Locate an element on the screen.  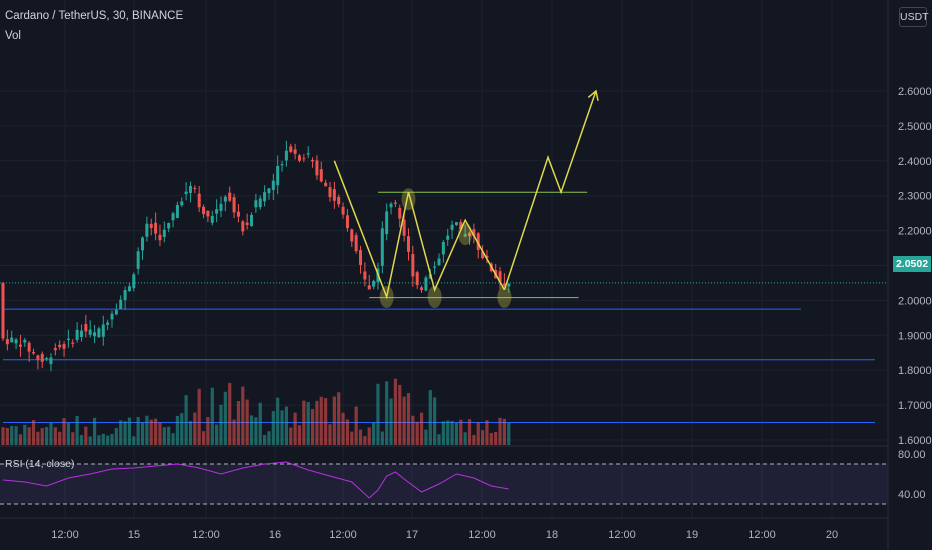
currency-button: USDT is located at coordinates (914, 17).